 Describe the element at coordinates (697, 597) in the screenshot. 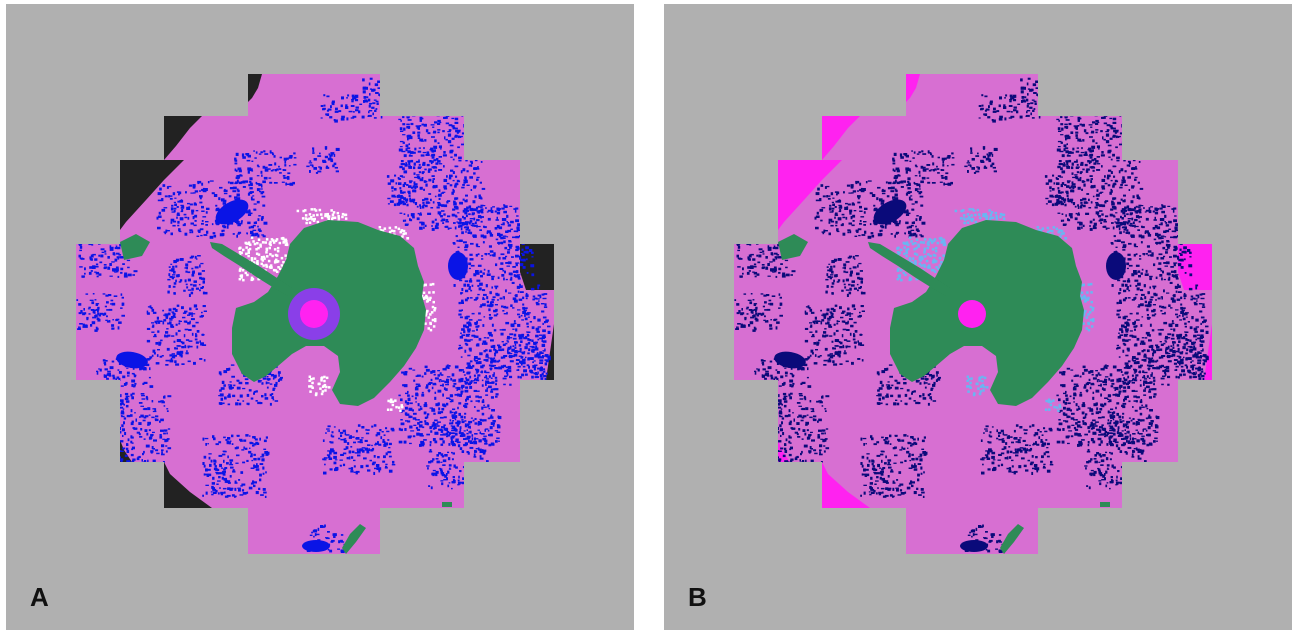

I see `panel-label-b: B` at that location.